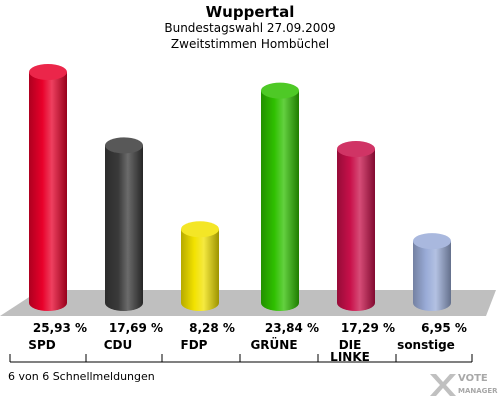  What do you see at coordinates (200, 229) in the screenshot?
I see `bar-top-fdp` at bounding box center [200, 229].